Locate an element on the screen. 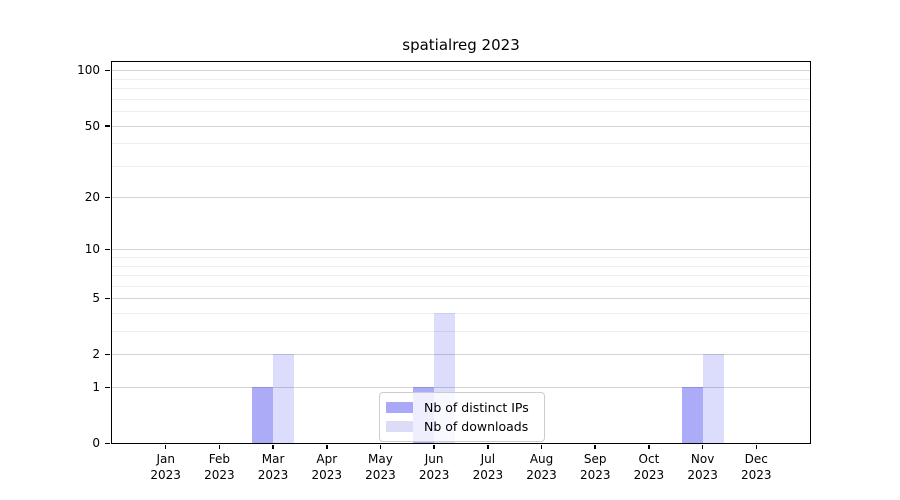 Image resolution: width=900 pixels, height=500 pixels. bar-mar-distinct-ips is located at coordinates (263, 415).